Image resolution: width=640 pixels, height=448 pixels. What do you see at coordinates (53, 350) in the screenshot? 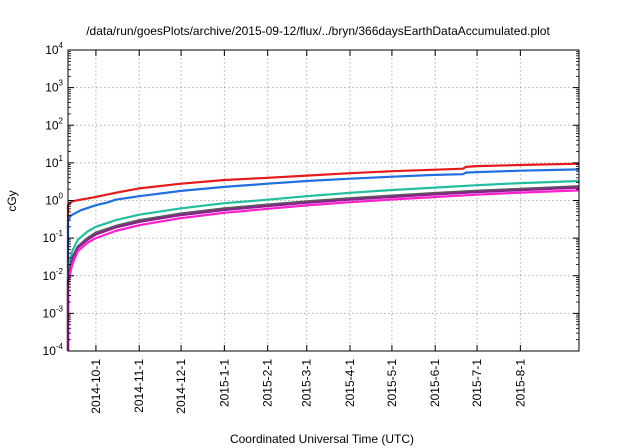
I see `y-tick-label: 10⁻⁴` at bounding box center [53, 350].